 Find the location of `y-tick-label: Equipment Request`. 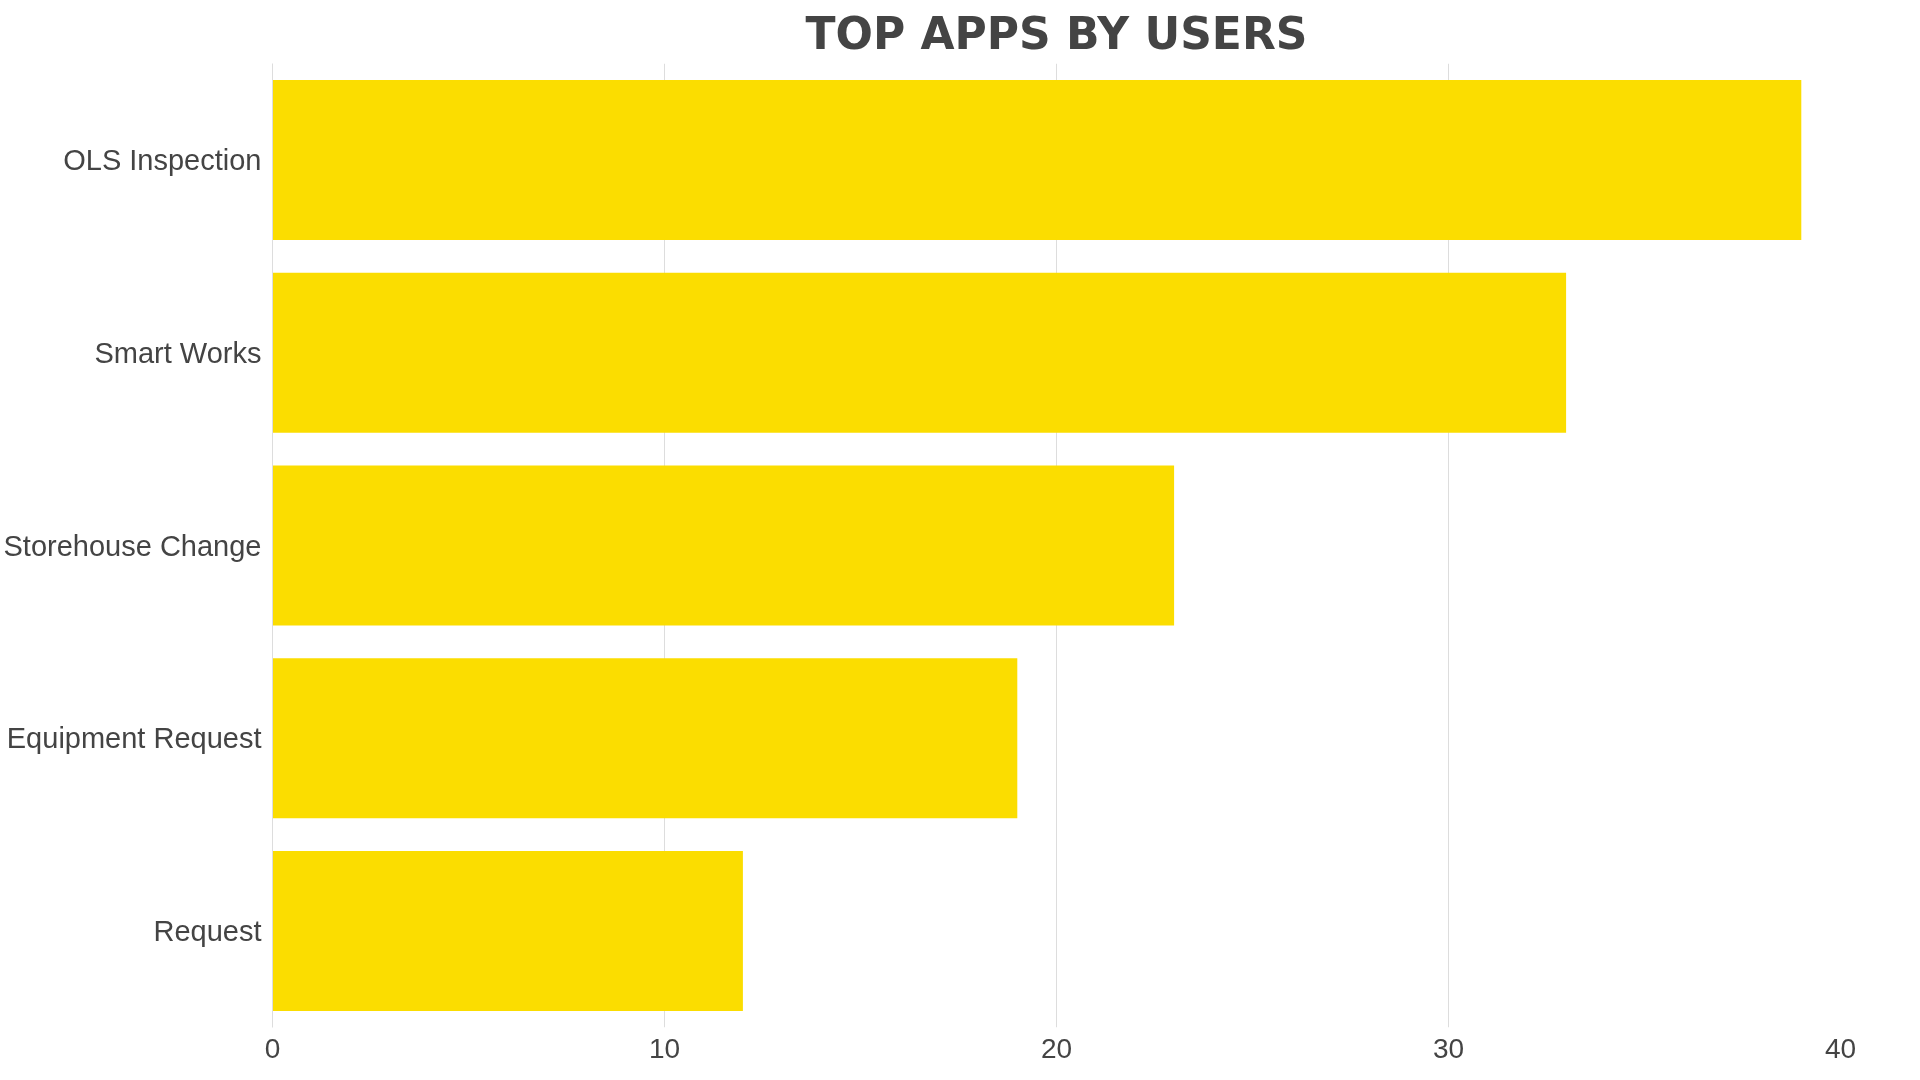

y-tick-label: Equipment Request is located at coordinates (134, 738).